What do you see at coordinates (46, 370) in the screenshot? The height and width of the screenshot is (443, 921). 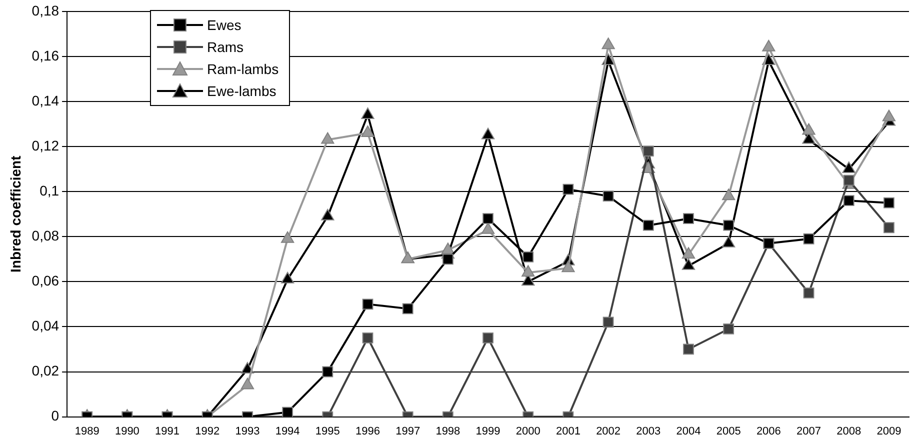 I see `y-tick-label: 0,02` at bounding box center [46, 370].